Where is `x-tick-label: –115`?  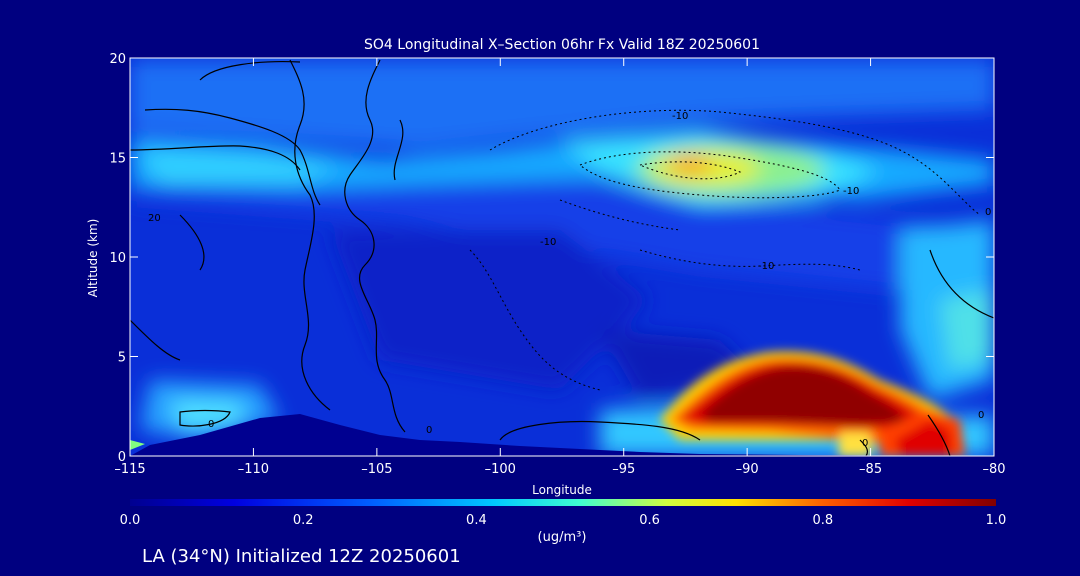
x-tick-label: –115 is located at coordinates (129, 469).